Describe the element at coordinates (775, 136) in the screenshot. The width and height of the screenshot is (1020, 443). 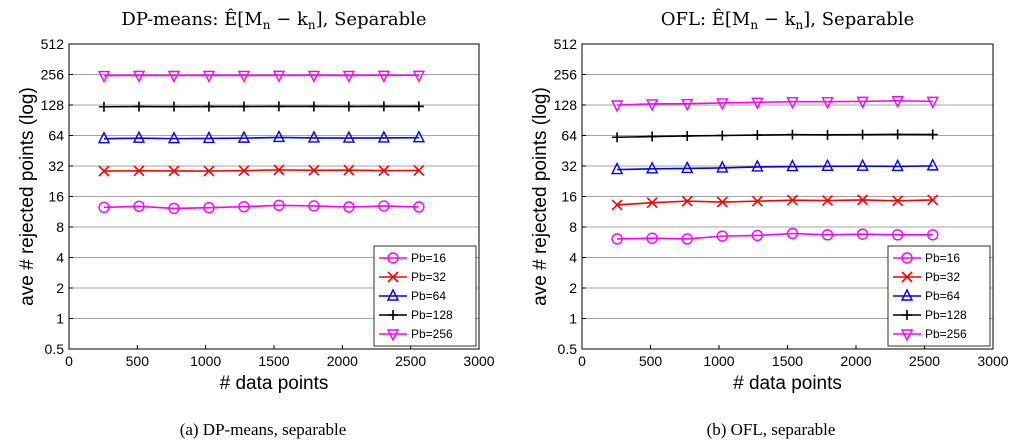
I see `series-line-Pb=128` at that location.